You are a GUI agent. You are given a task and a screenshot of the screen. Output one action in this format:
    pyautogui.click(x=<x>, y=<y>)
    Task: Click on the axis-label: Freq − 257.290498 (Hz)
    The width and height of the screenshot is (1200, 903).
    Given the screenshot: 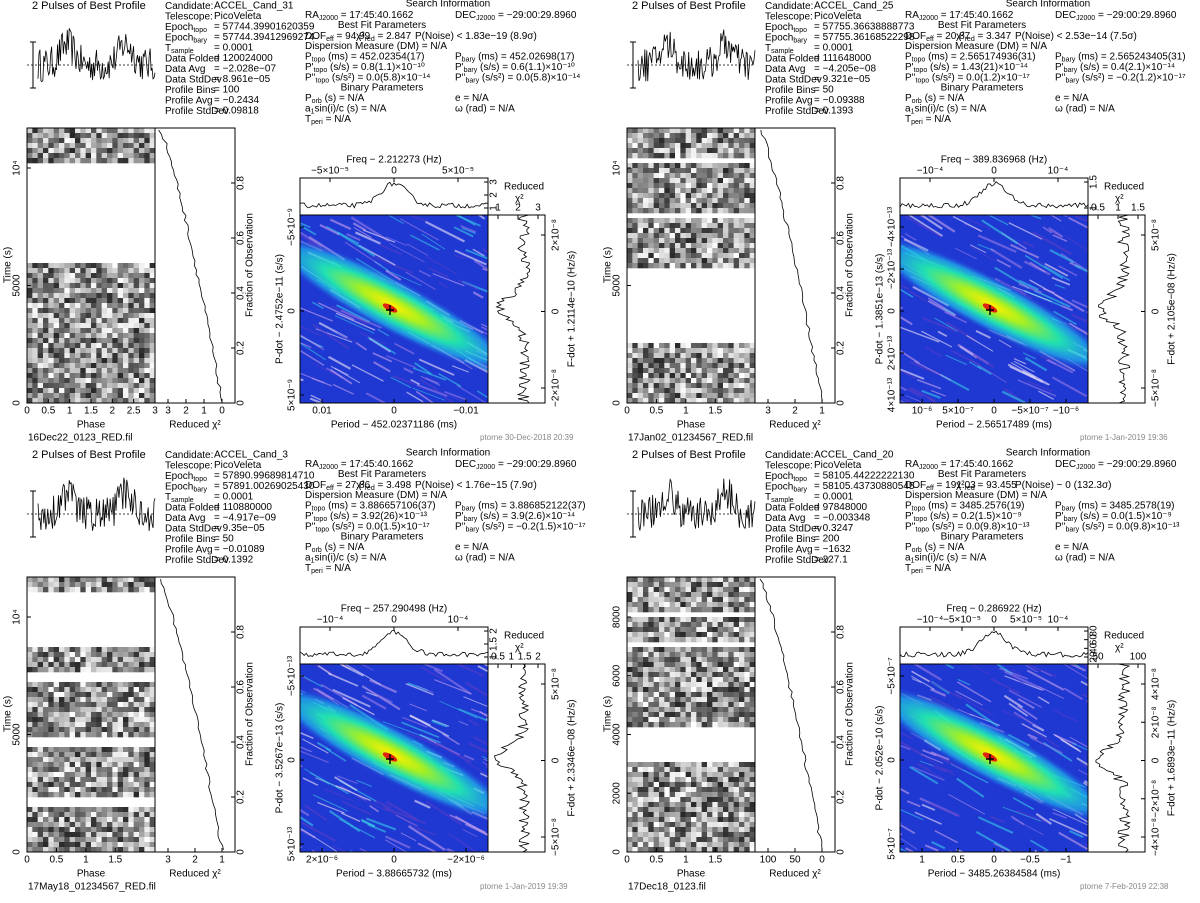 What is the action you would take?
    pyautogui.click(x=394, y=609)
    